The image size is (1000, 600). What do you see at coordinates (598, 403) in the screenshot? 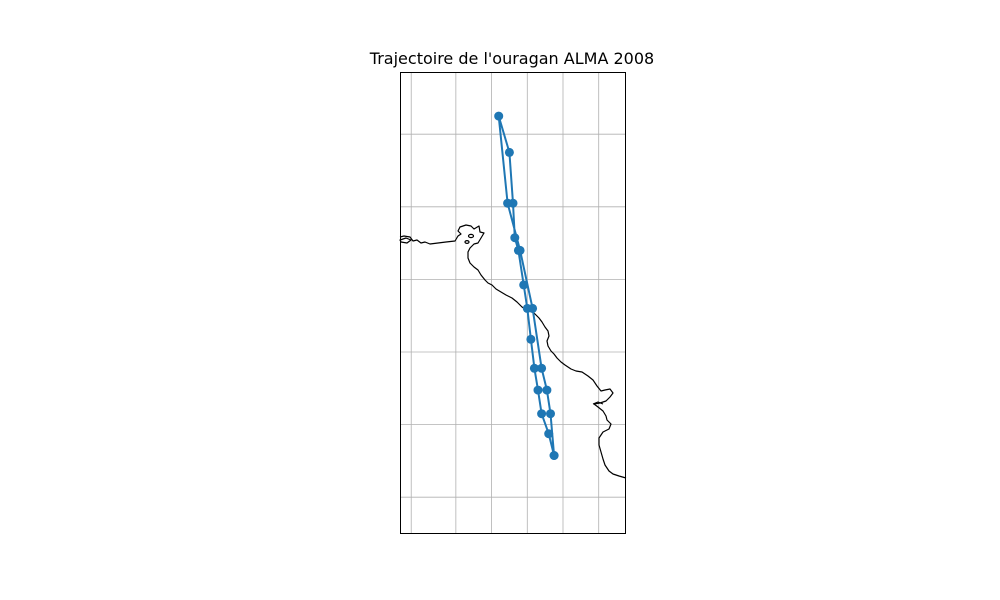
I see `coastline-gulf` at bounding box center [598, 403].